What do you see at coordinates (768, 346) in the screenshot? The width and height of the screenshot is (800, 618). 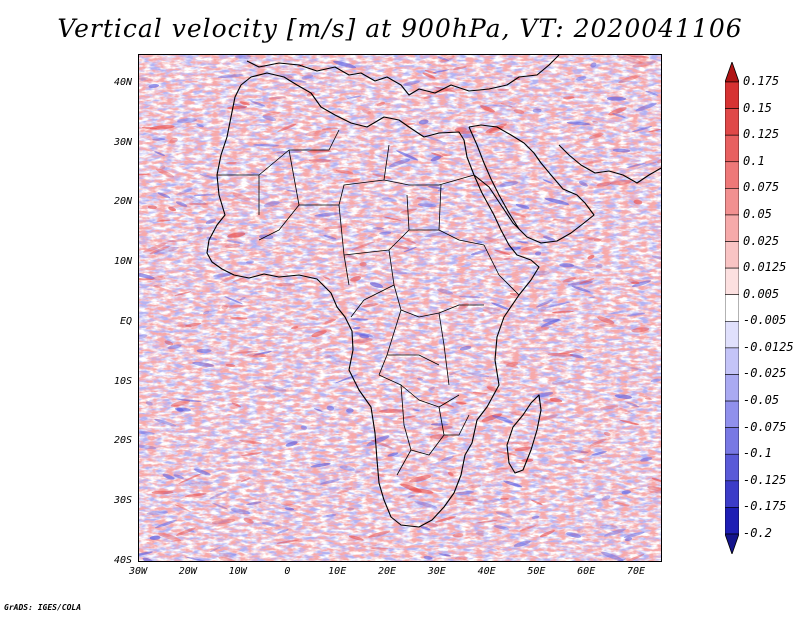 I see `colorbar-label: -0.0125` at bounding box center [768, 346].